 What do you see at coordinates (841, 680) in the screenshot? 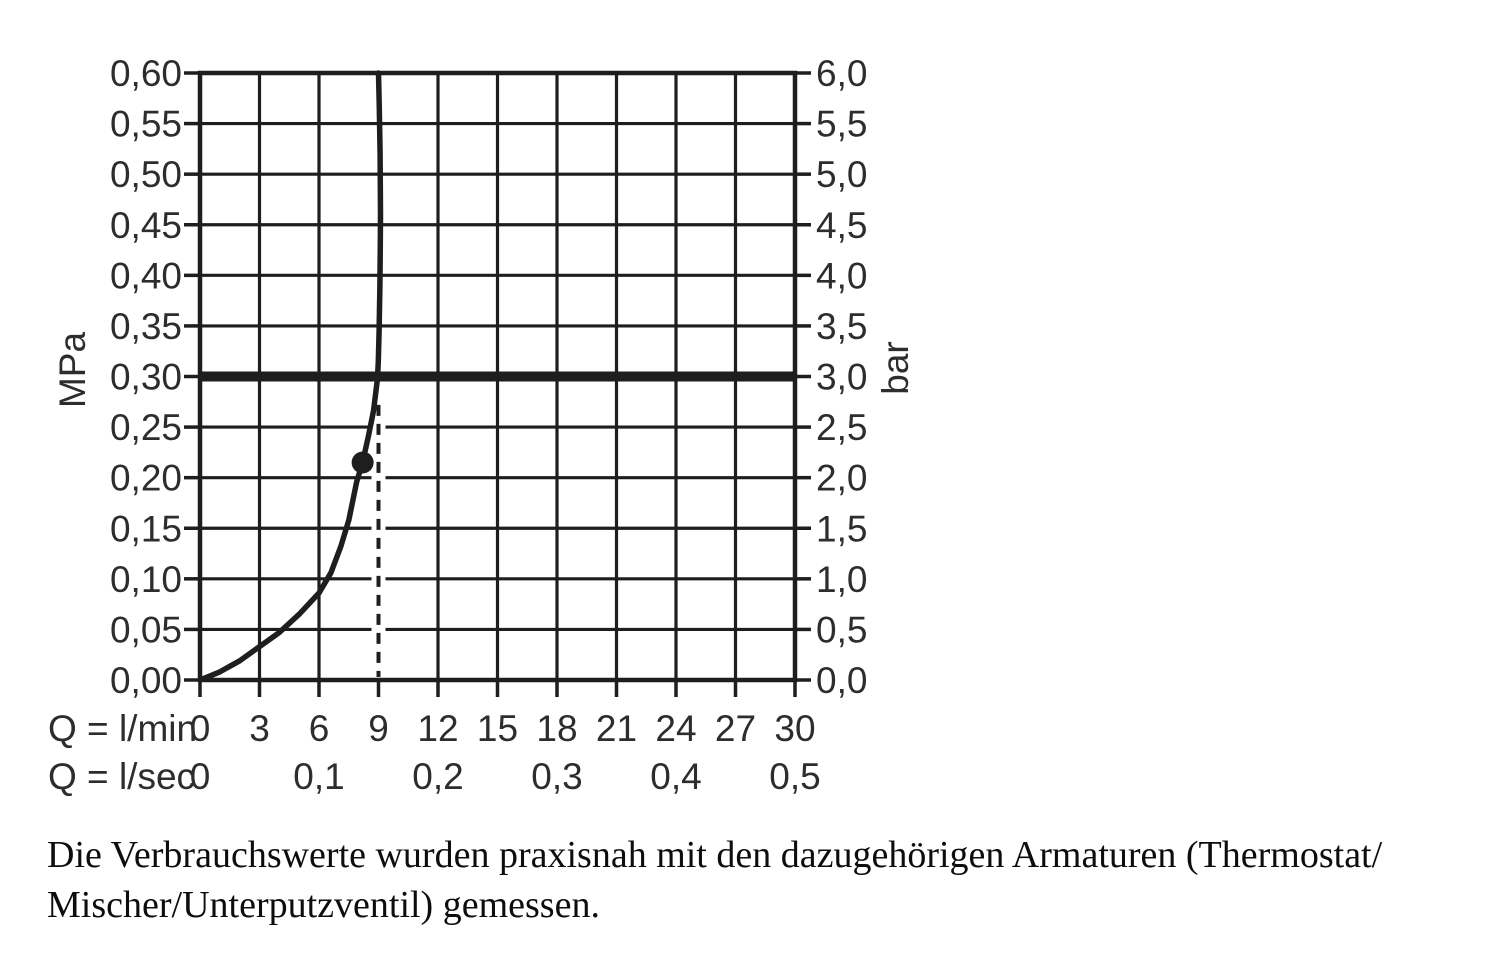
I see `y-right-tick-label: 0,0` at bounding box center [841, 680].